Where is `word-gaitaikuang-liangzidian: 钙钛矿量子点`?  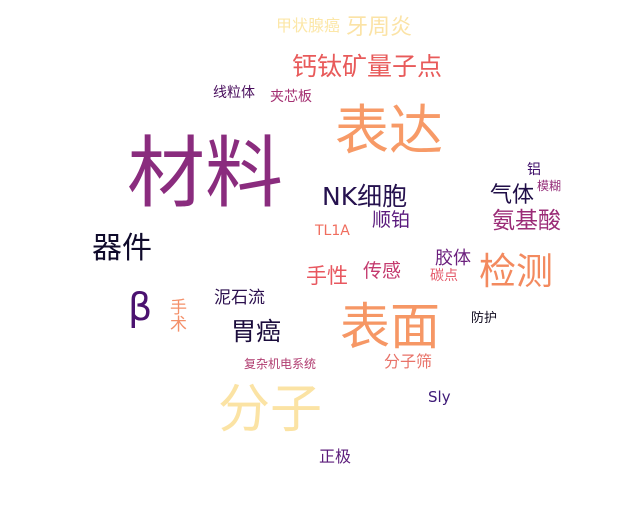 word-gaitaikuang-liangzidian: 钙钛矿量子点 is located at coordinates (367, 66).